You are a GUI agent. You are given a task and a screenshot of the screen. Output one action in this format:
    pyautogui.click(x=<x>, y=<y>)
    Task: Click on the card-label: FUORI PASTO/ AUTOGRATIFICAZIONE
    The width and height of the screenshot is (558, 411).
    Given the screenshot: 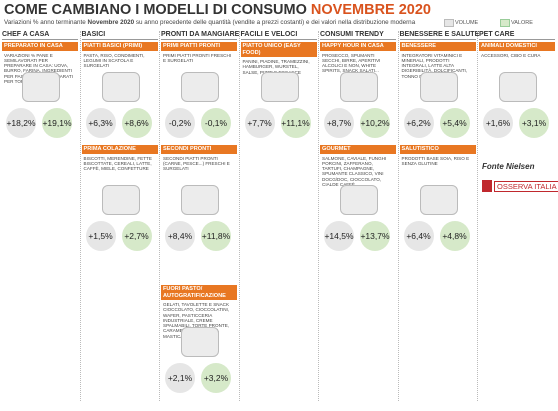 What is the action you would take?
    pyautogui.click(x=199, y=292)
    